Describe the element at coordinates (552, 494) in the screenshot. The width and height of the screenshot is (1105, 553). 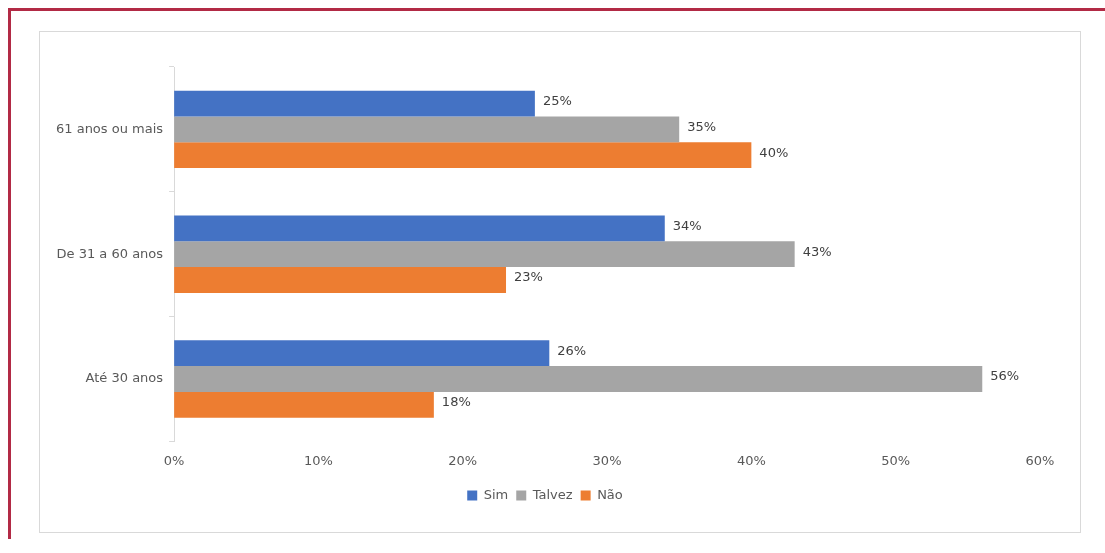
I see `legend-label: Talvez` at that location.